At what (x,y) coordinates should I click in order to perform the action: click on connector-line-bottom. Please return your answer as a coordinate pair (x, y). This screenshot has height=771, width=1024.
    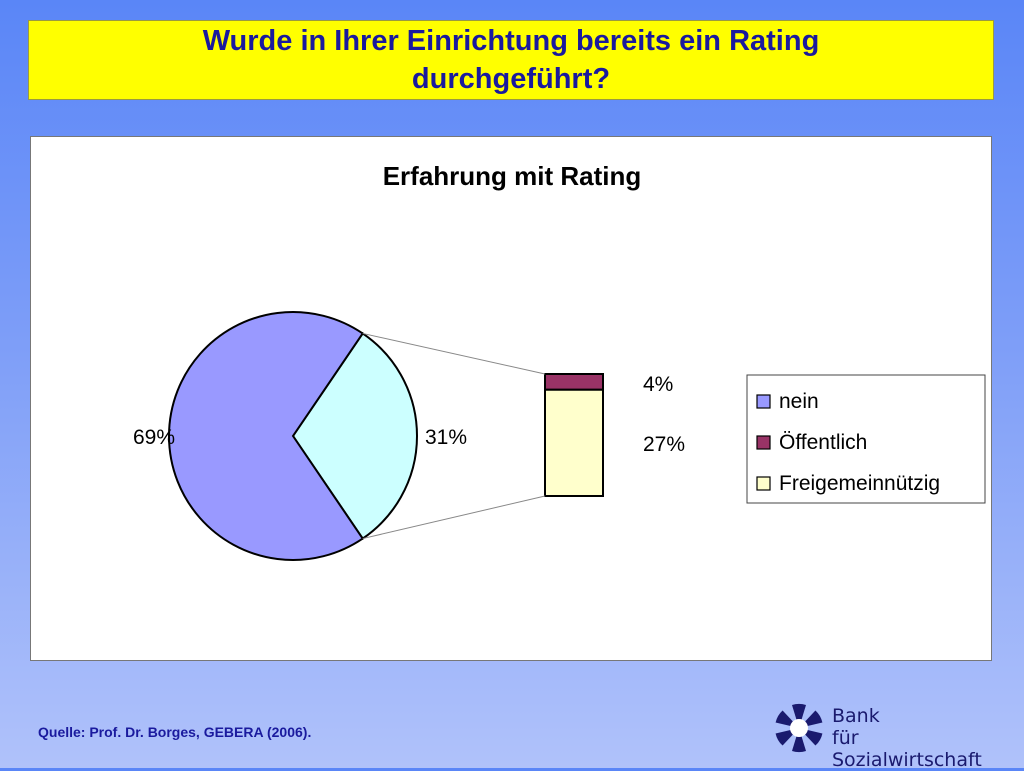
    Looking at the image, I should click on (454, 517).